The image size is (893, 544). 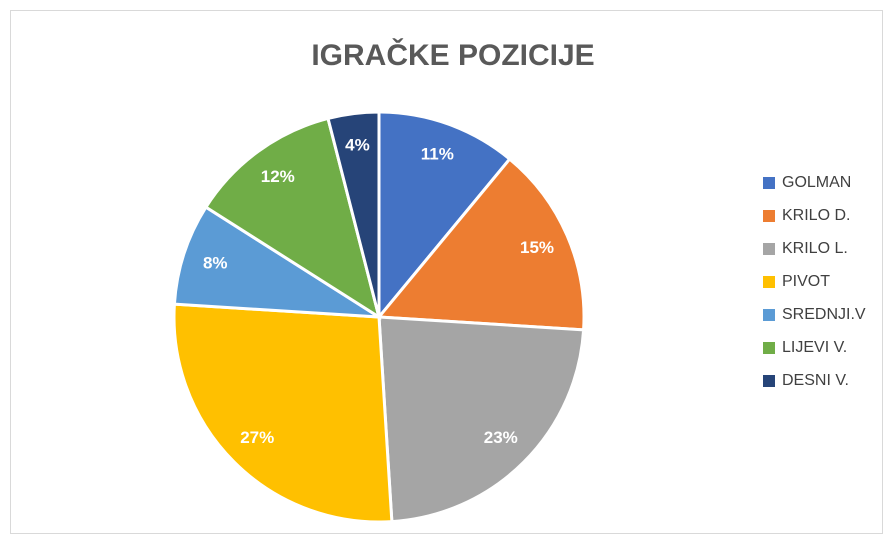 I want to click on data-label: 11%, so click(x=437, y=153).